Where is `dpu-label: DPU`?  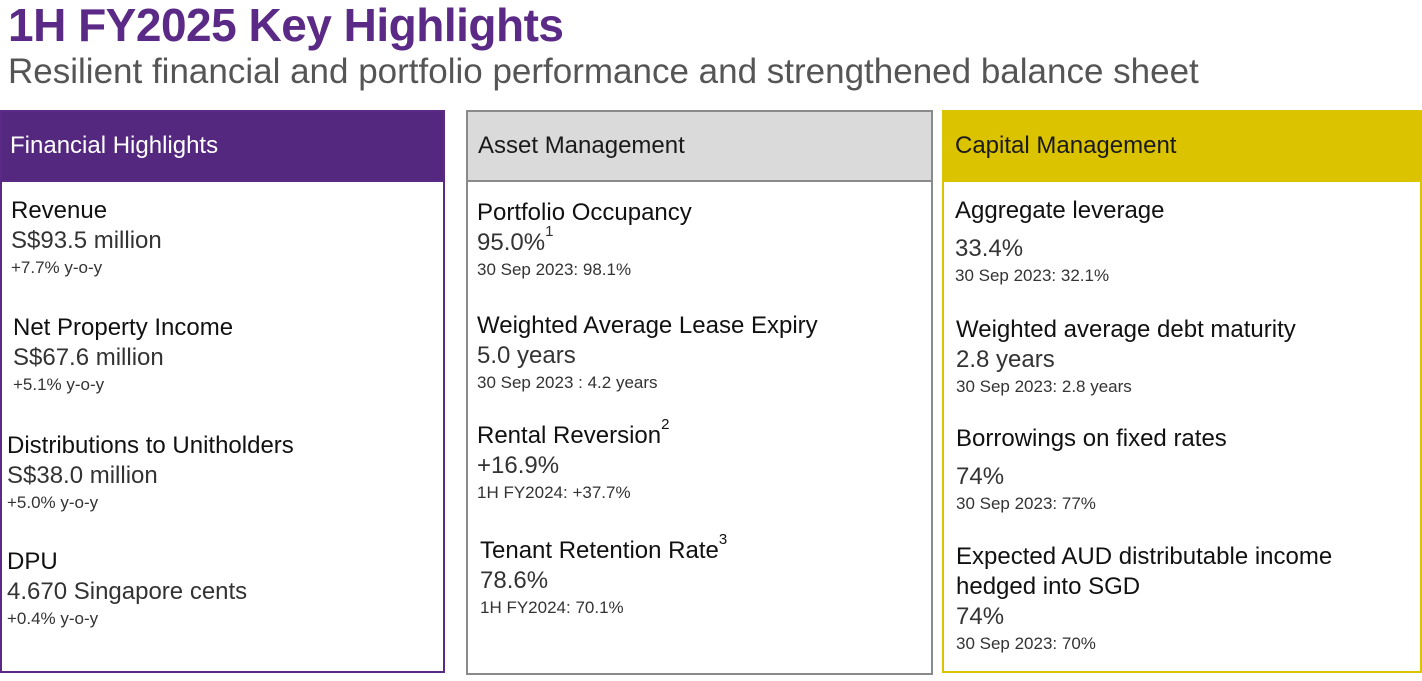
dpu-label: DPU is located at coordinates (32, 561).